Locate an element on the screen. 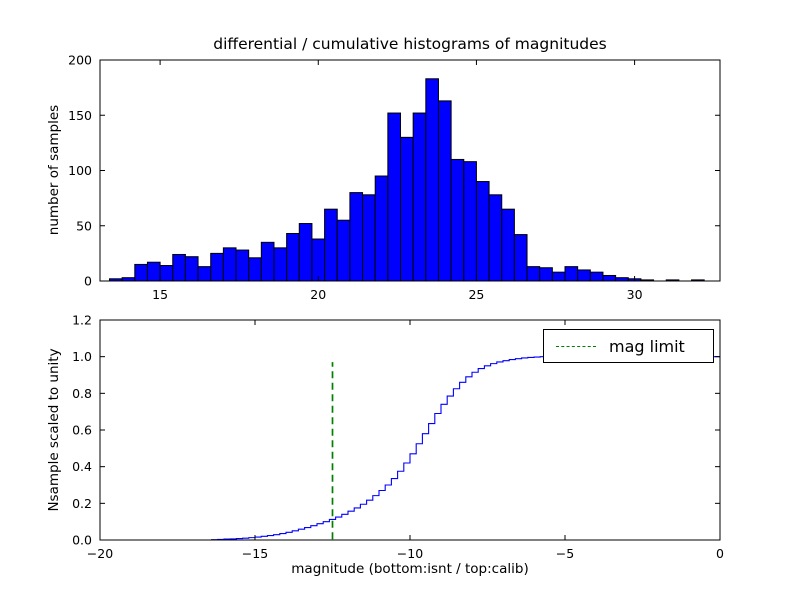  y-tick-label: 0.0 is located at coordinates (82, 540).